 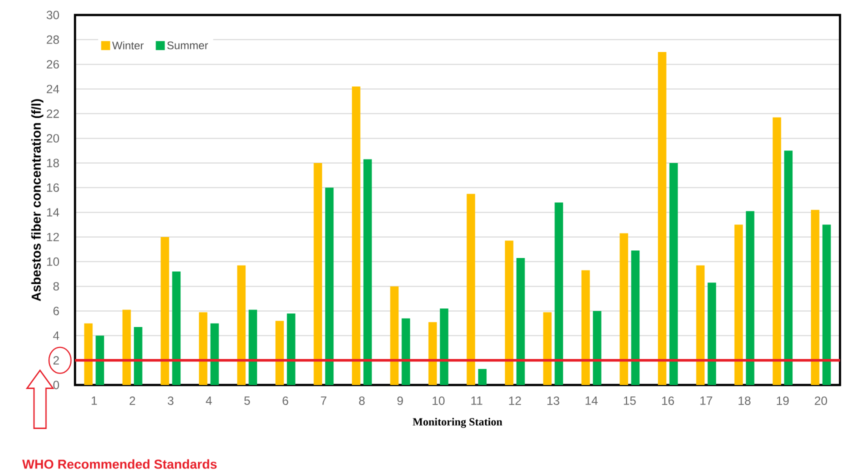 I want to click on y-tick-label: 26, so click(x=52, y=64).